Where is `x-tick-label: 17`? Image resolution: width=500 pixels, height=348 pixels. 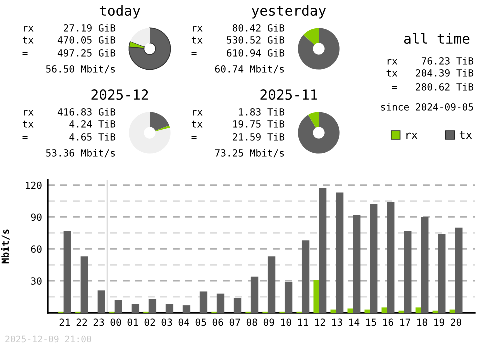
x-tick-label: 17 is located at coordinates (405, 322).